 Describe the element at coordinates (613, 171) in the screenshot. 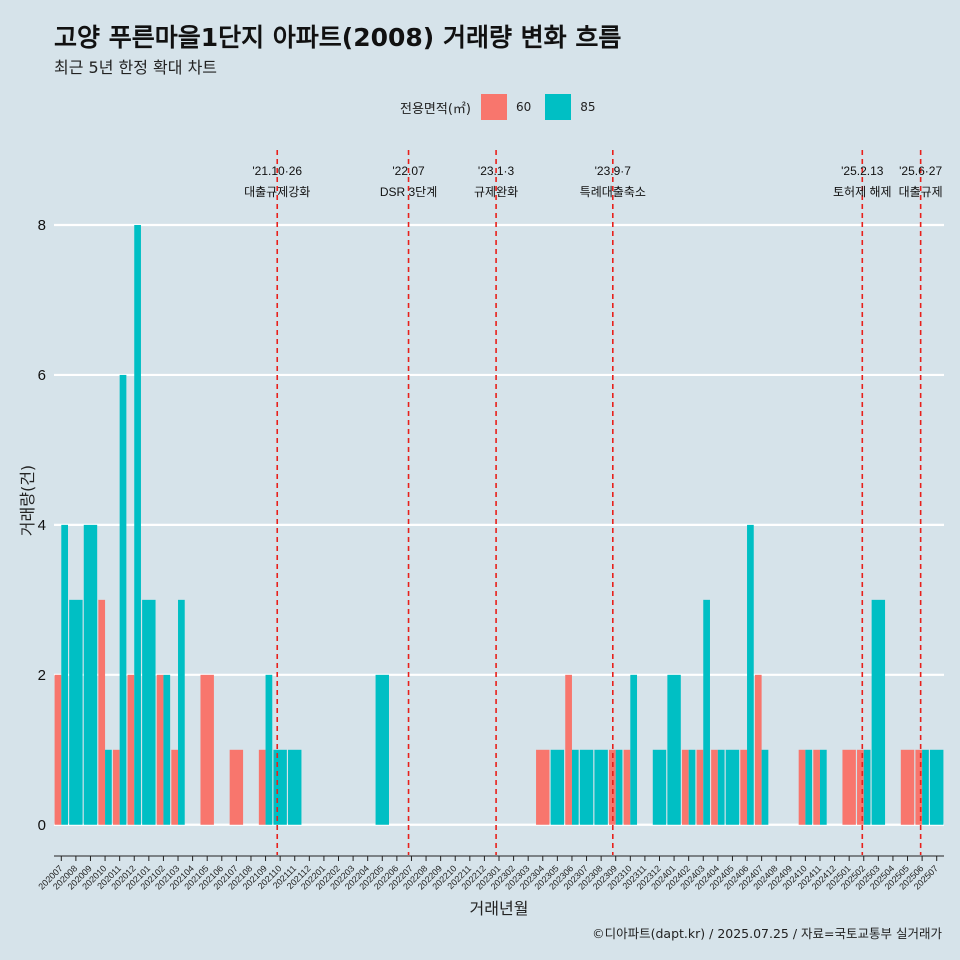

I see `event-date-label: '23.9·7` at that location.